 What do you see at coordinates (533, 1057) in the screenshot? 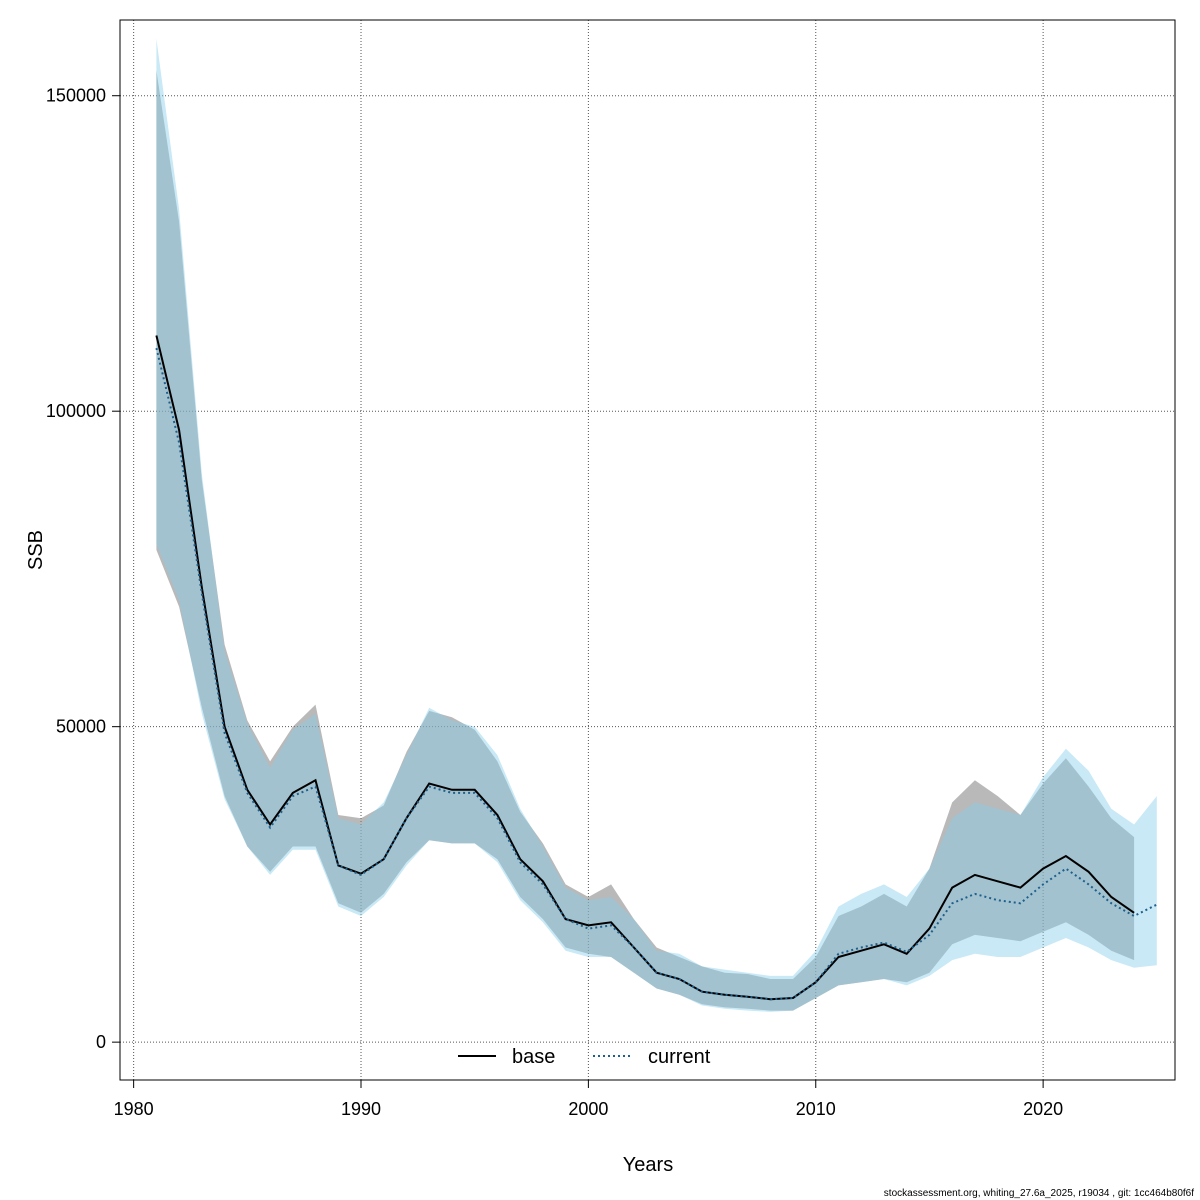
I see `legend-base-label: base` at bounding box center [533, 1057].